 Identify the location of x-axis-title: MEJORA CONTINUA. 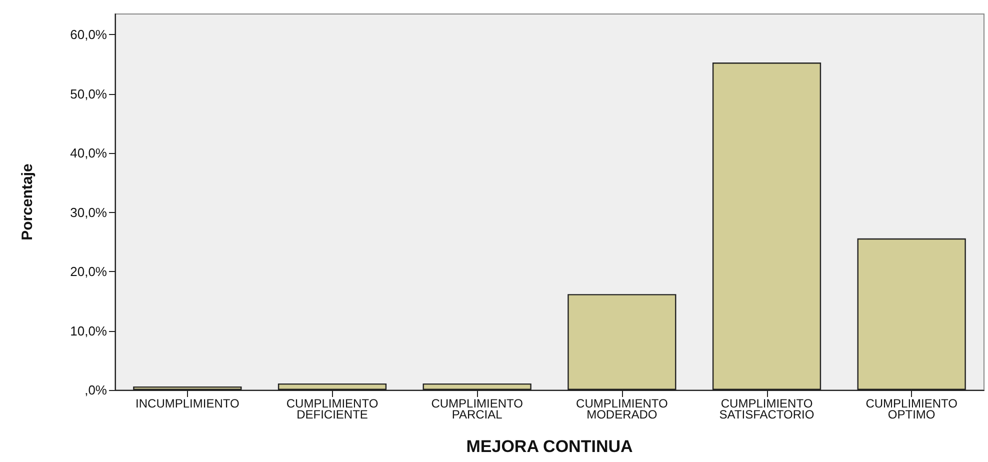
(549, 446).